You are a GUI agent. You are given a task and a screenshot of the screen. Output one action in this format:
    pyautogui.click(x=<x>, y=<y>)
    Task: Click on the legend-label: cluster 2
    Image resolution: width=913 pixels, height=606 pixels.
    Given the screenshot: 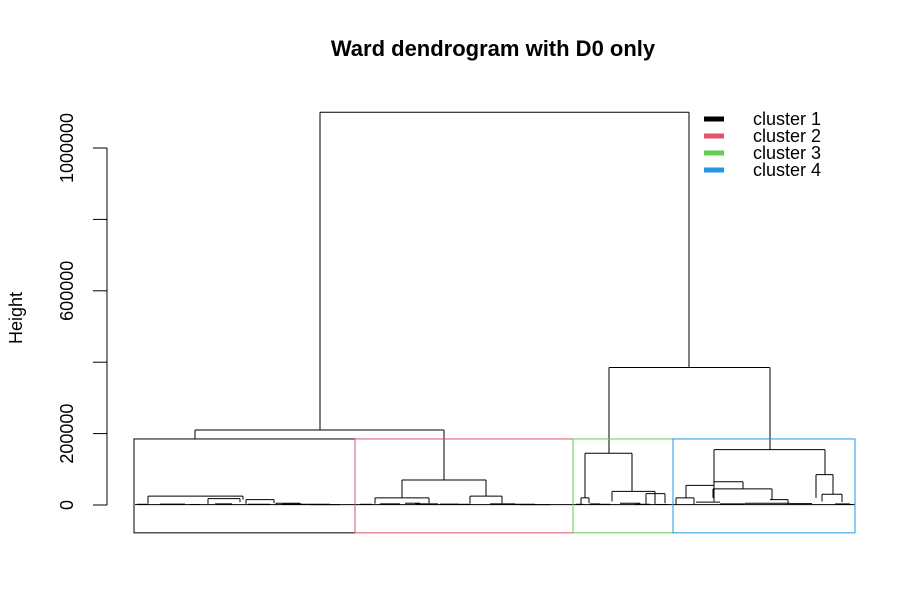 What is the action you would take?
    pyautogui.click(x=787, y=136)
    